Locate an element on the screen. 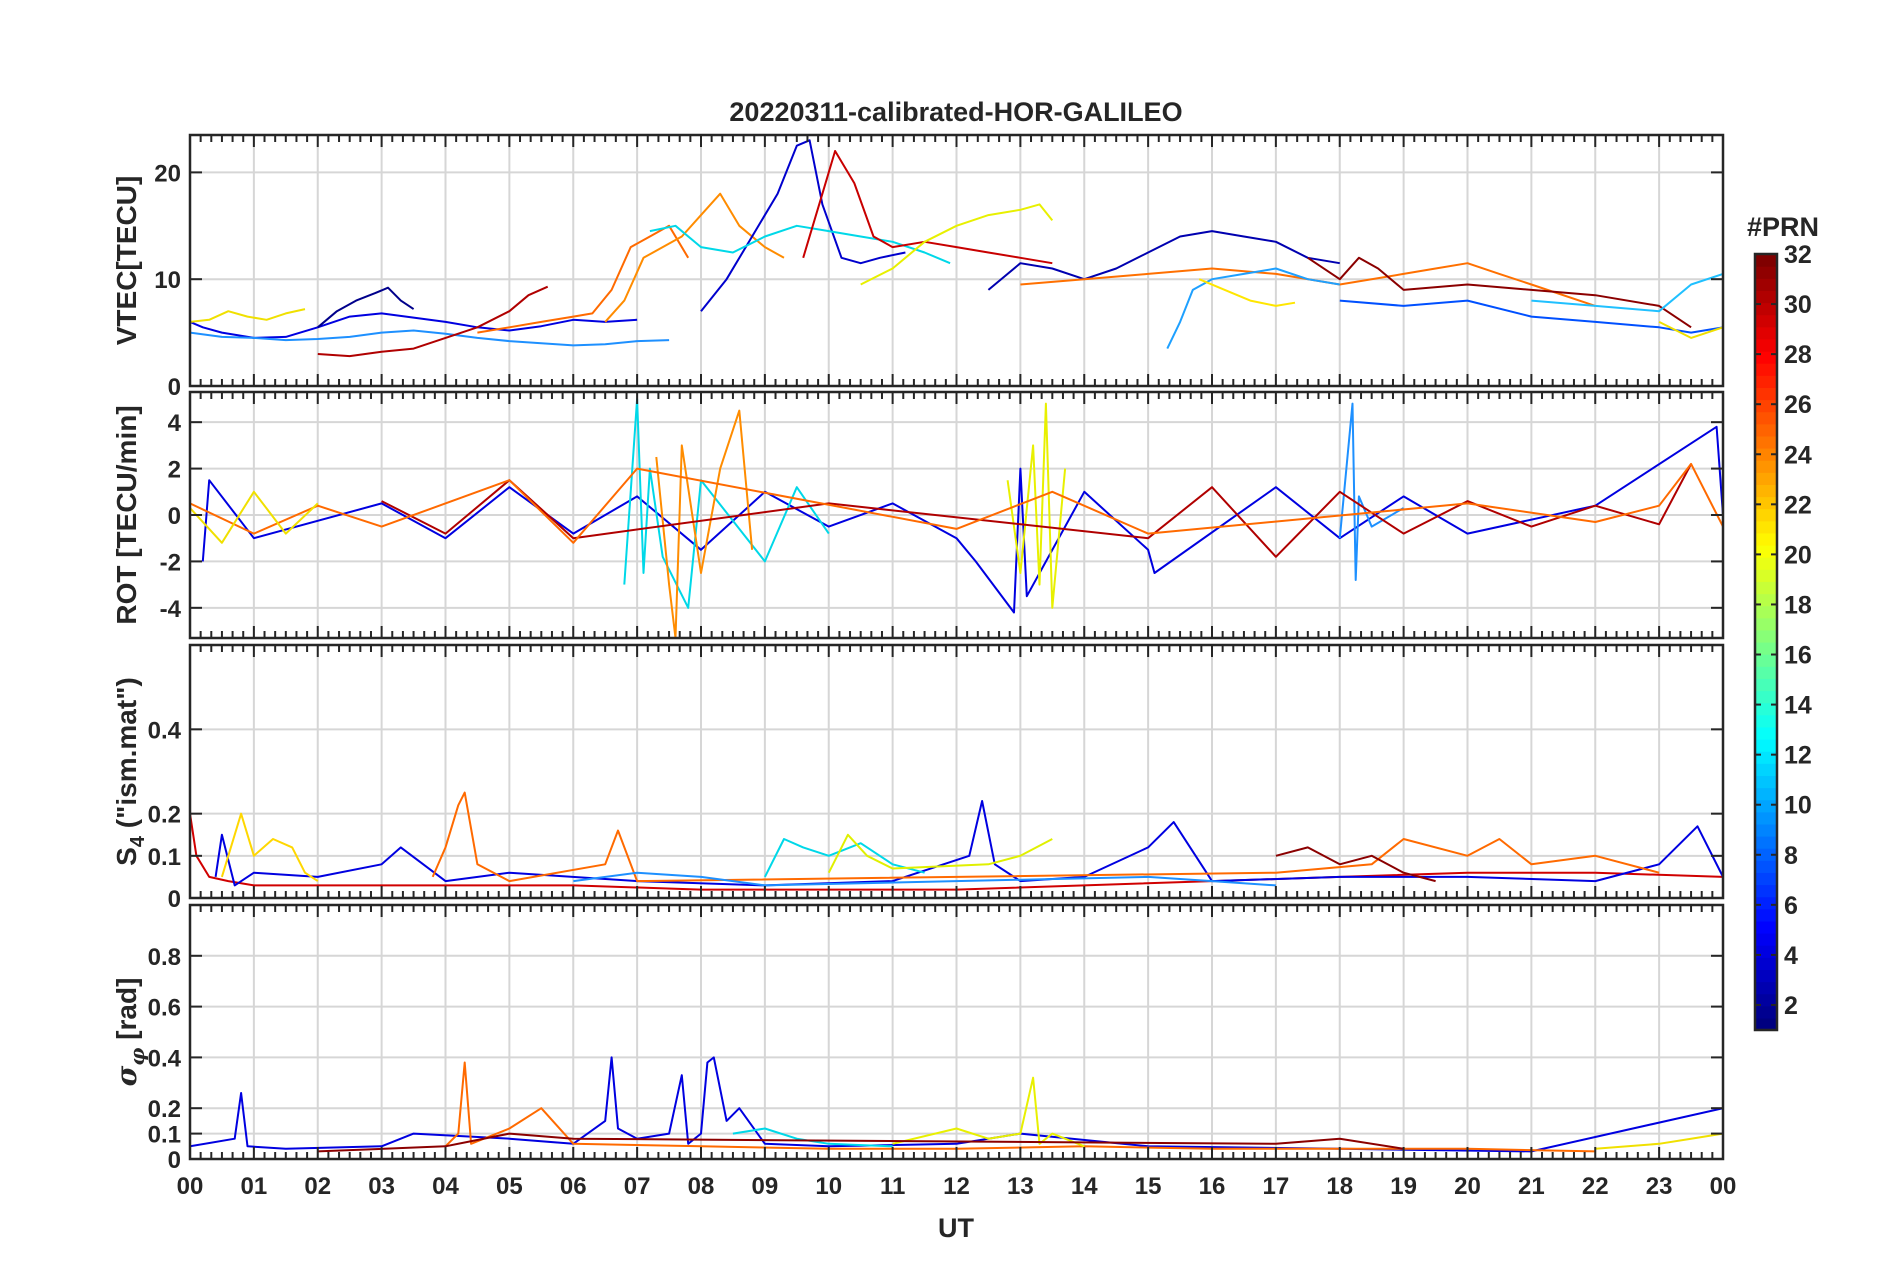  colorbar-tick-label: 14 is located at coordinates (1798, 706).